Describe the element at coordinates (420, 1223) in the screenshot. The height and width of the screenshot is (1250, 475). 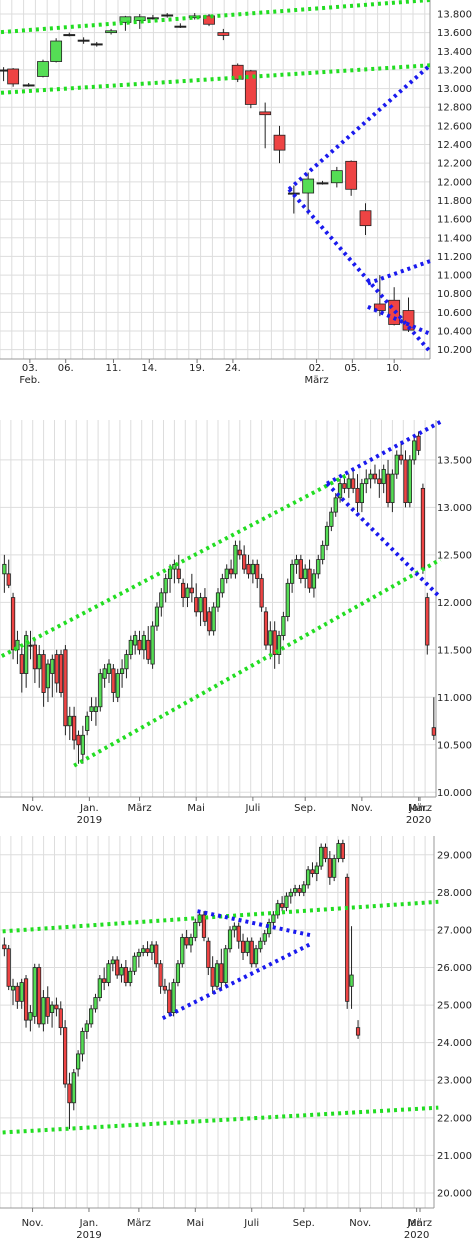
I see `x-tick-label: März` at that location.